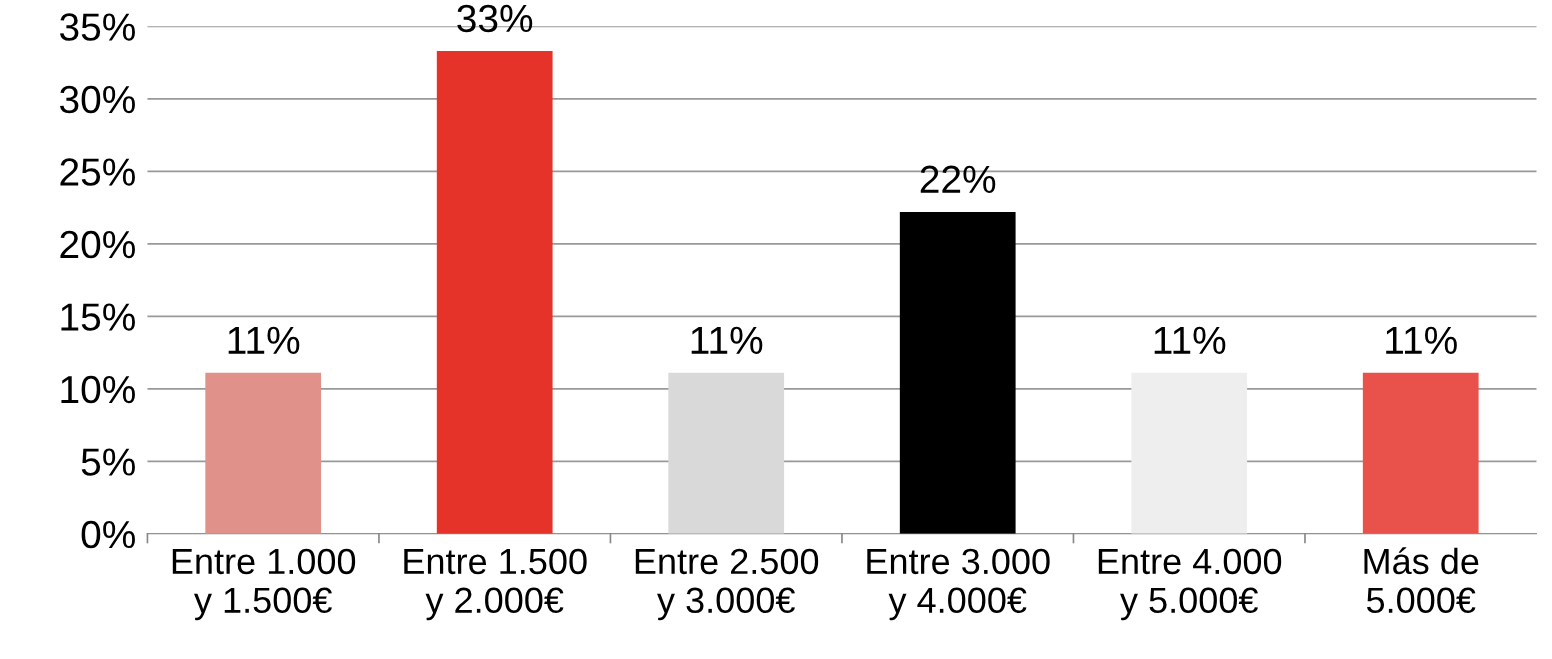 This screenshot has width=1552, height=659. I want to click on data-label: 22%, so click(958, 179).